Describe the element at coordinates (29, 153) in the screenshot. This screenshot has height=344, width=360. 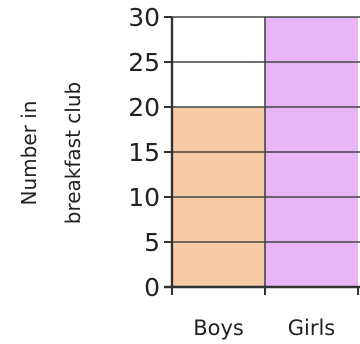
I see `y-axis-label-line-1: Number in` at that location.